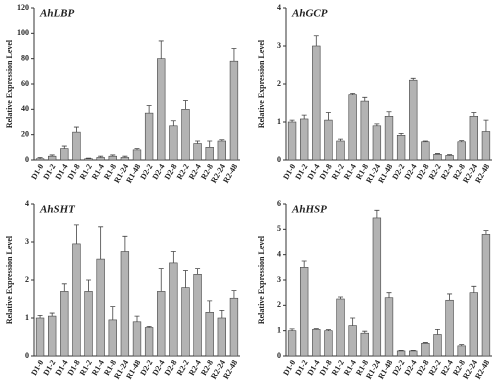 The width and height of the screenshot is (500, 391). What do you see at coordinates (309, 14) in the screenshot?
I see `chart-title: AhGCP` at bounding box center [309, 14].